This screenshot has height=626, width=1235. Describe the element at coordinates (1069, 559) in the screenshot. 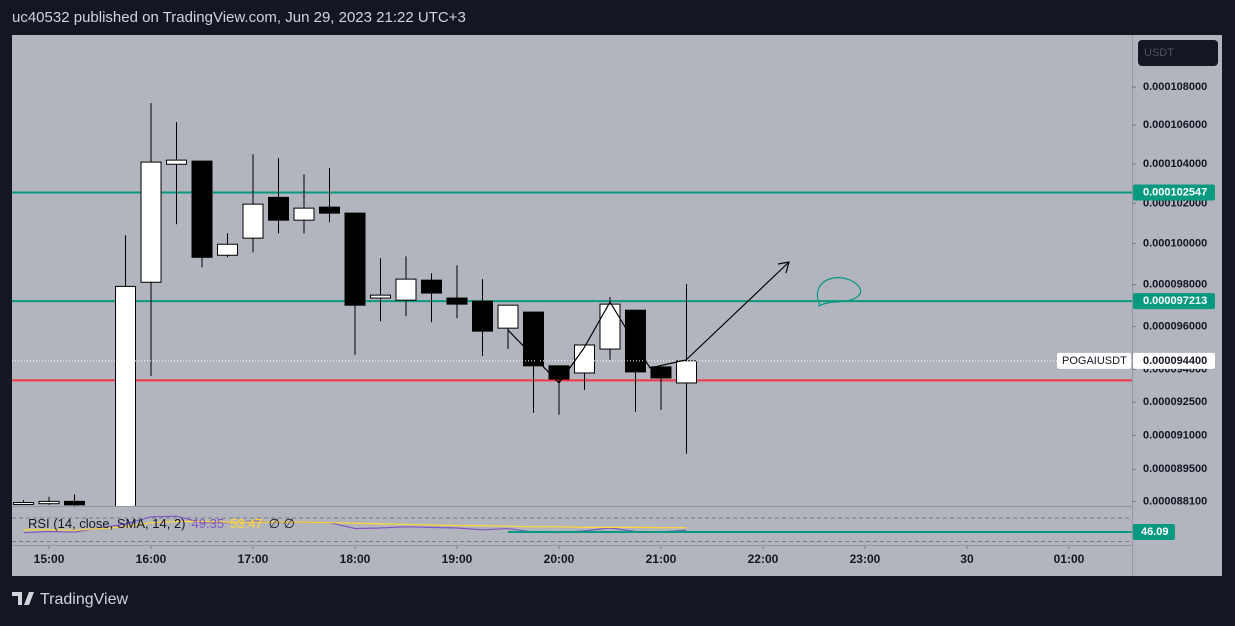

I see `x-tick-label: 01:00` at that location.